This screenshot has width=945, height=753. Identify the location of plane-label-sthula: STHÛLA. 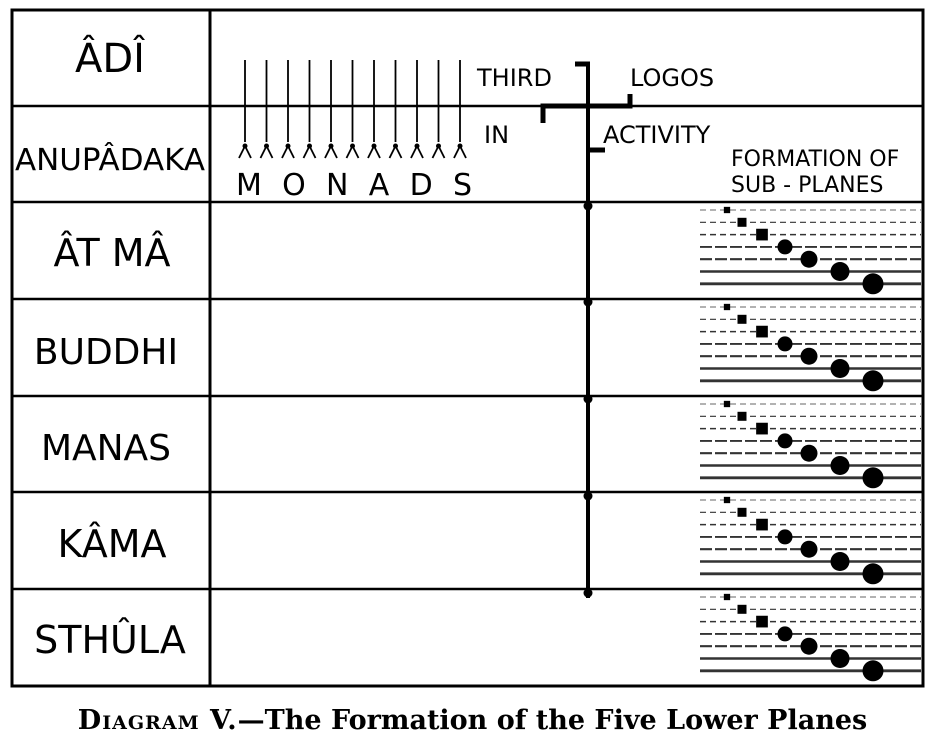
(110, 640).